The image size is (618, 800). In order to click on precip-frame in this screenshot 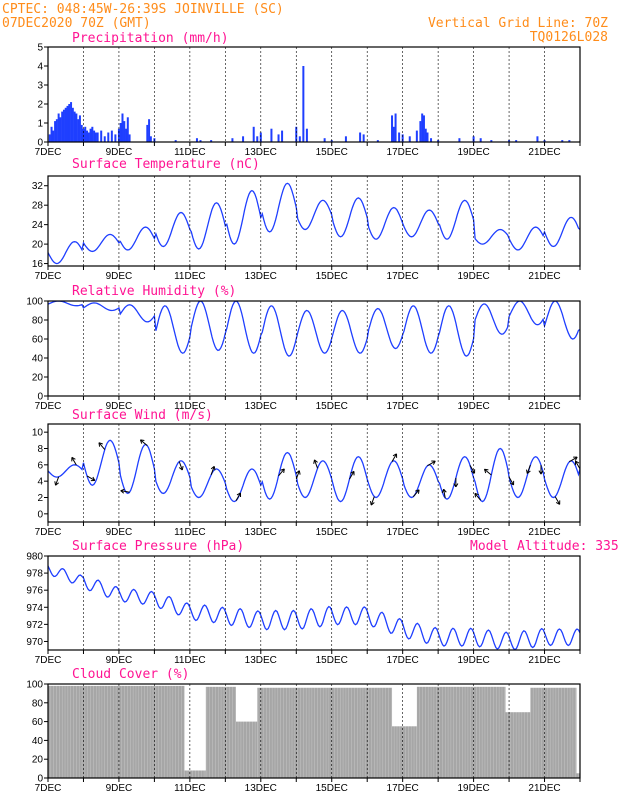, I will do `click(314, 94)`.